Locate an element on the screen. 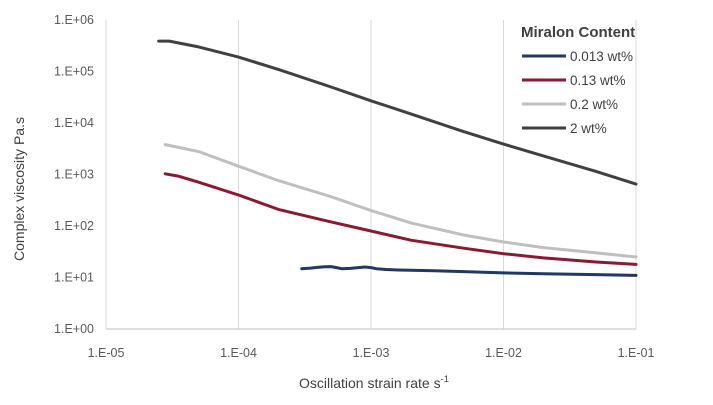 Image resolution: width=713 pixels, height=405 pixels. x-tick-label: 1.E-03 is located at coordinates (371, 353).